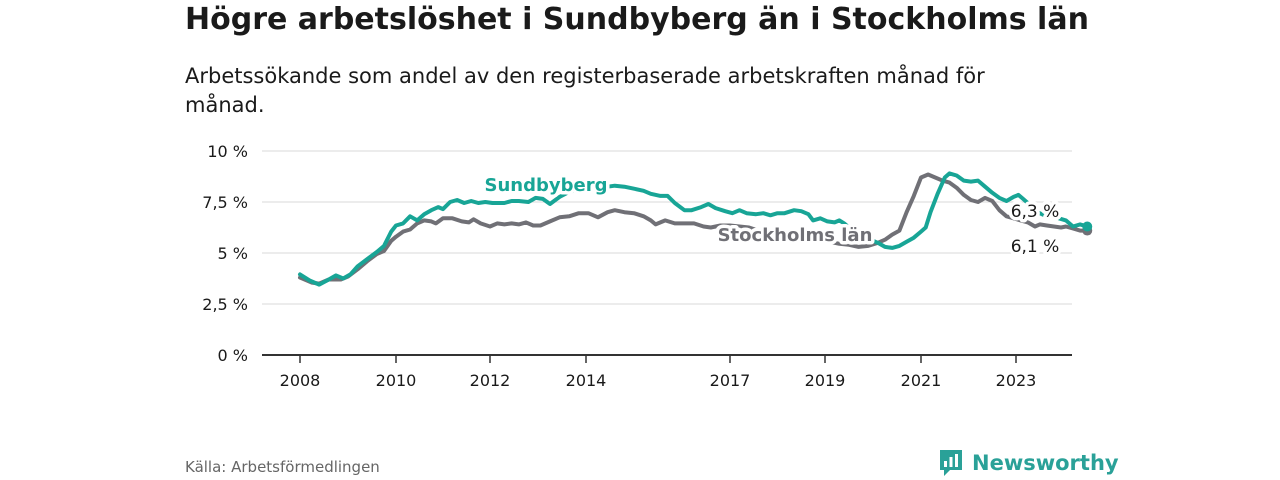 The width and height of the screenshot is (1280, 480). I want to click on series-line-sundbyberg, so click(694, 229).